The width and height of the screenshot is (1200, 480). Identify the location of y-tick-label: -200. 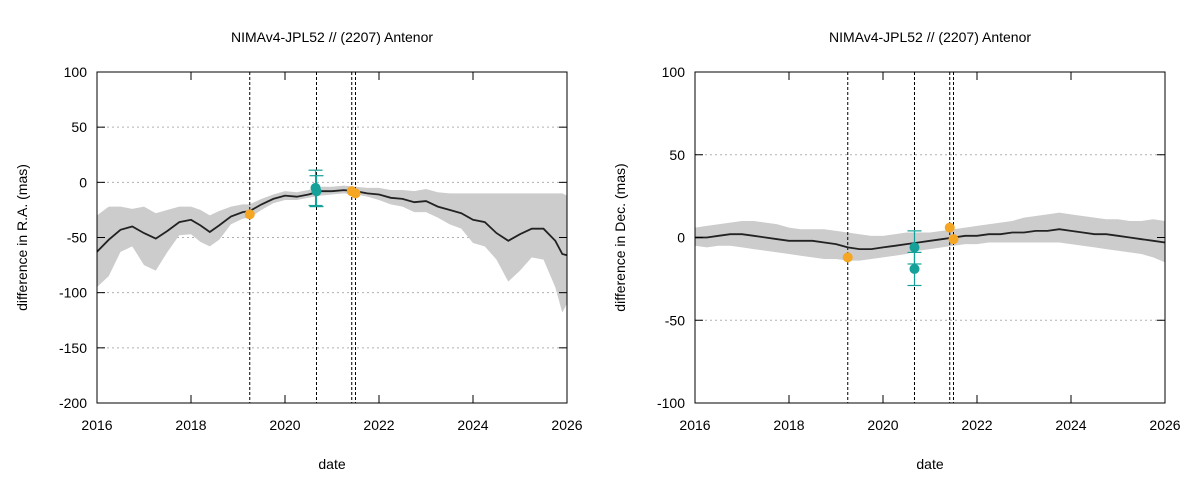
(73, 403).